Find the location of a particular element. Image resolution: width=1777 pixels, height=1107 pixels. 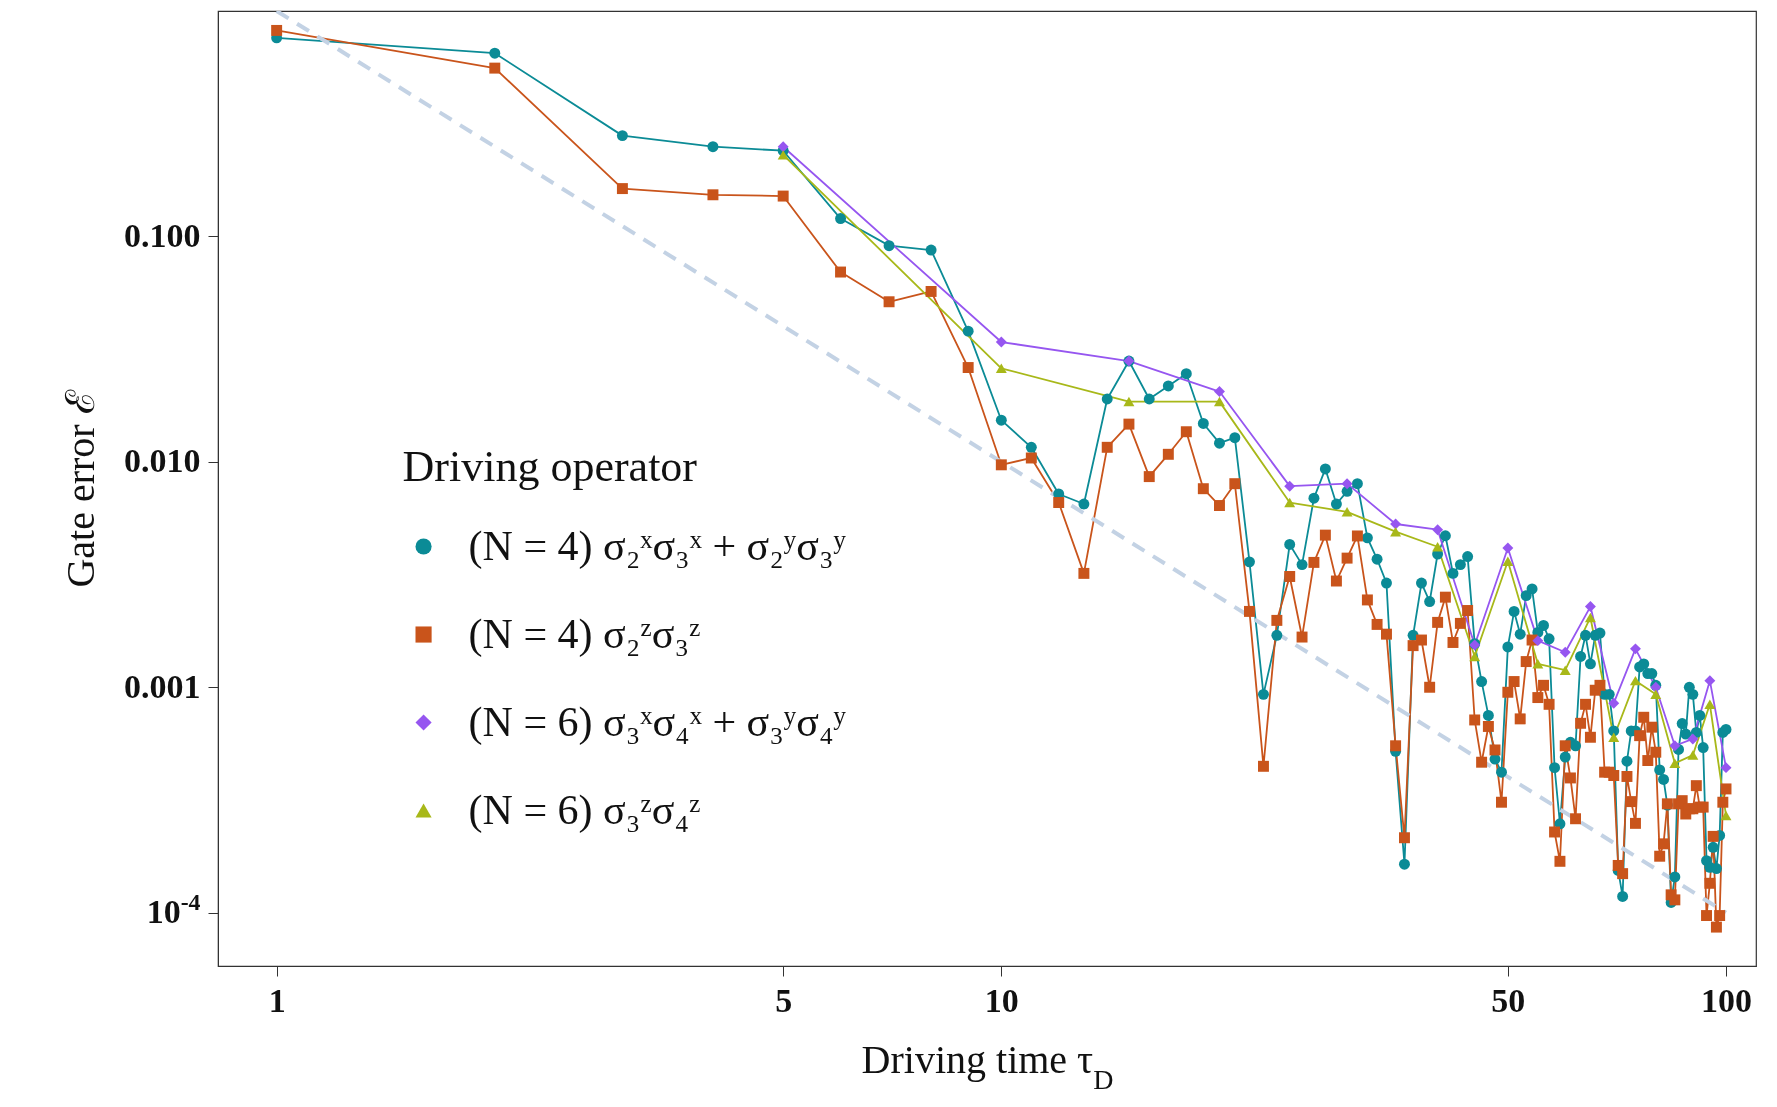

x-tick-label: 50 is located at coordinates (1508, 1000).